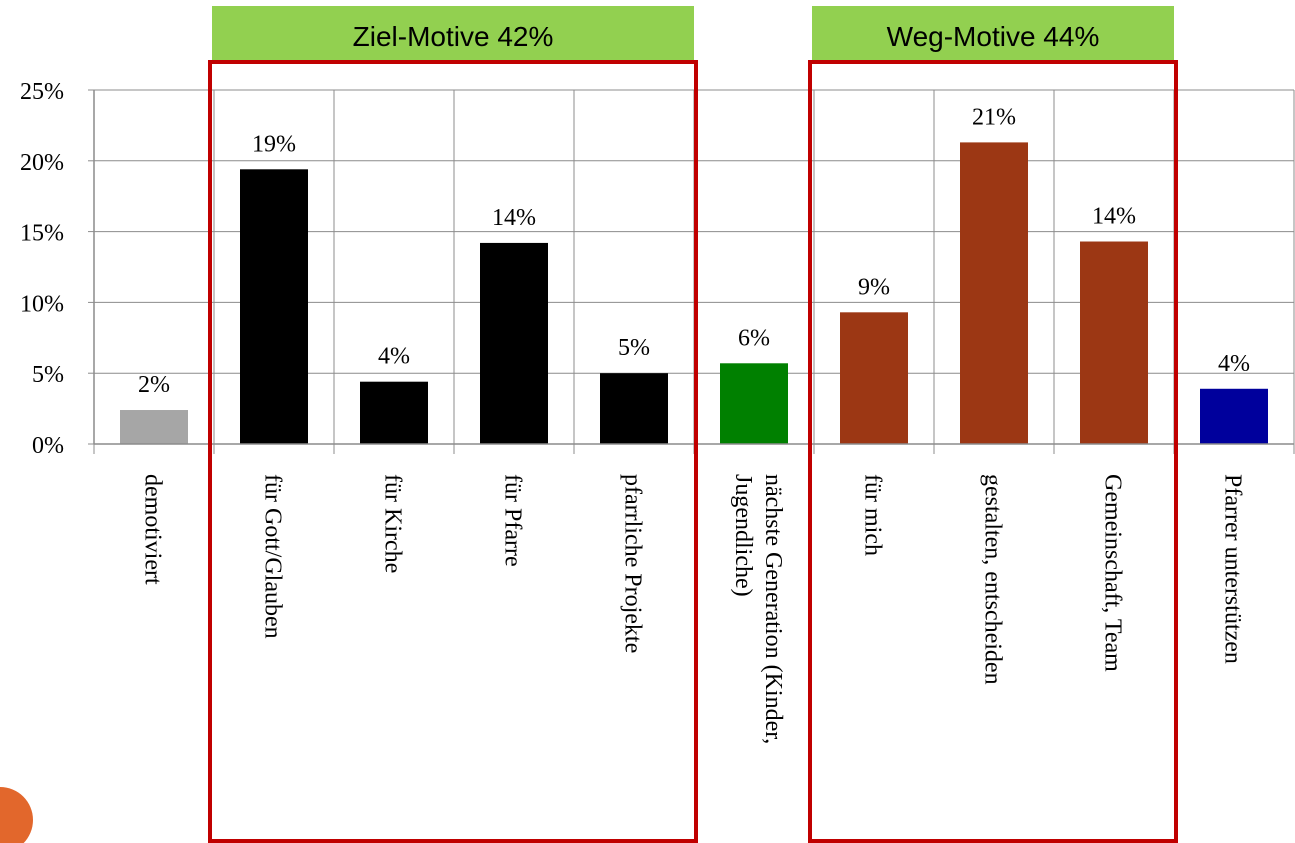 The image size is (1295, 843). I want to click on y-tick-label: 15%, so click(42, 234).